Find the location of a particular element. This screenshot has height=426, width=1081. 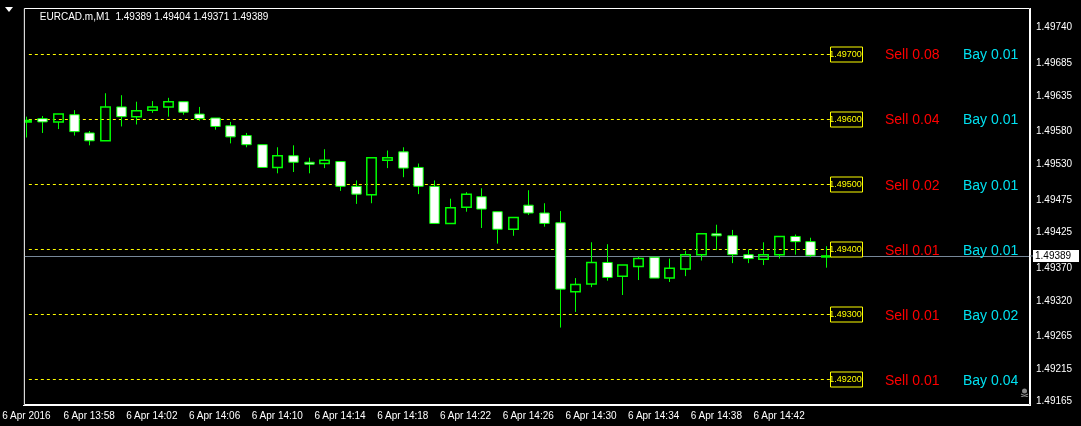

x-tick-label: 6 Apr 14:06 is located at coordinates (215, 415).